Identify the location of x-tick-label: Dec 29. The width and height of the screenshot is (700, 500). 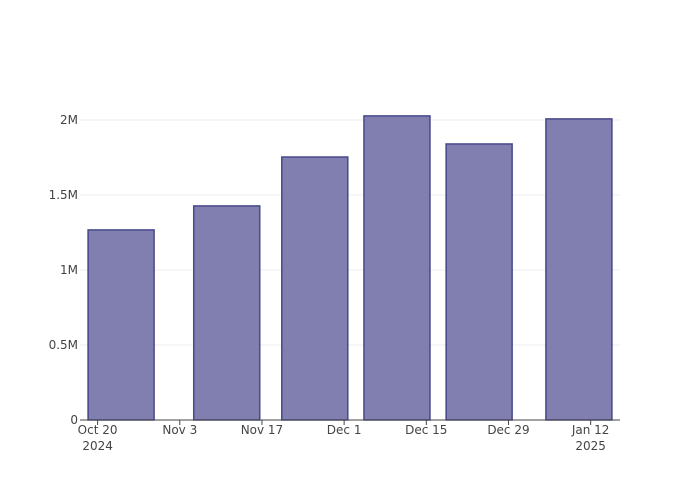
(508, 430).